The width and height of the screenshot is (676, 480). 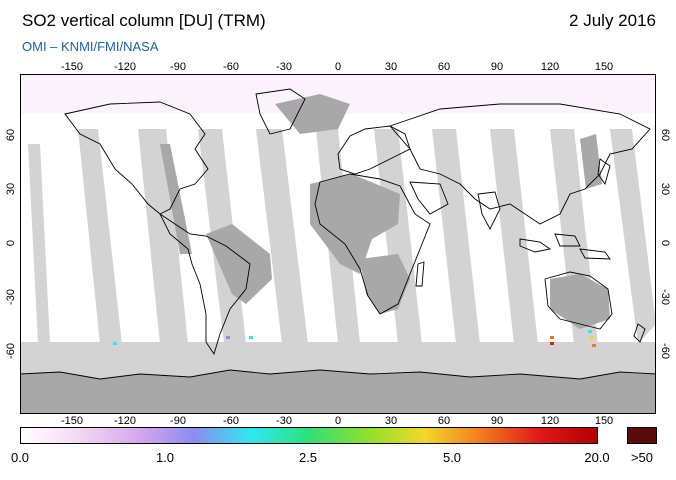 I want to click on lat-tick-left: -30, so click(x=11, y=297).